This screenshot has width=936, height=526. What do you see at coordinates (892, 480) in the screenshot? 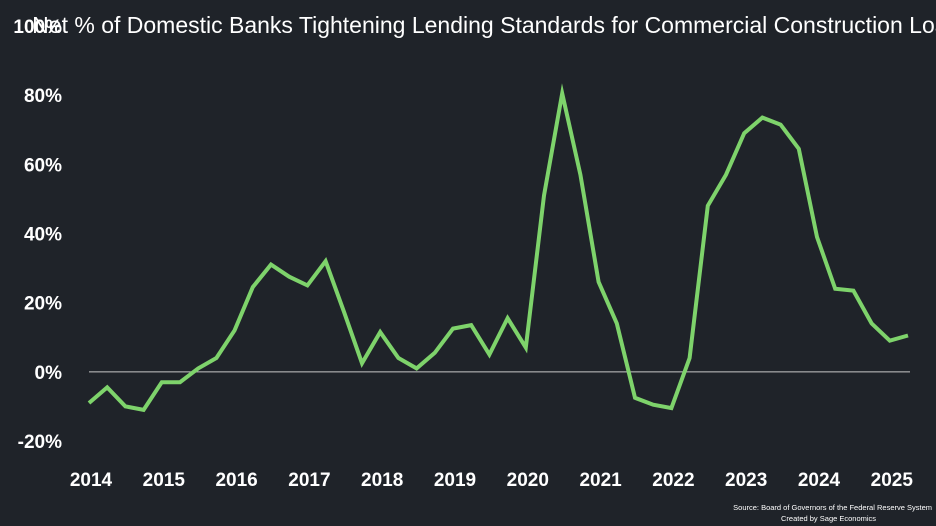
I see `x-tick-label: 2025` at bounding box center [892, 480].